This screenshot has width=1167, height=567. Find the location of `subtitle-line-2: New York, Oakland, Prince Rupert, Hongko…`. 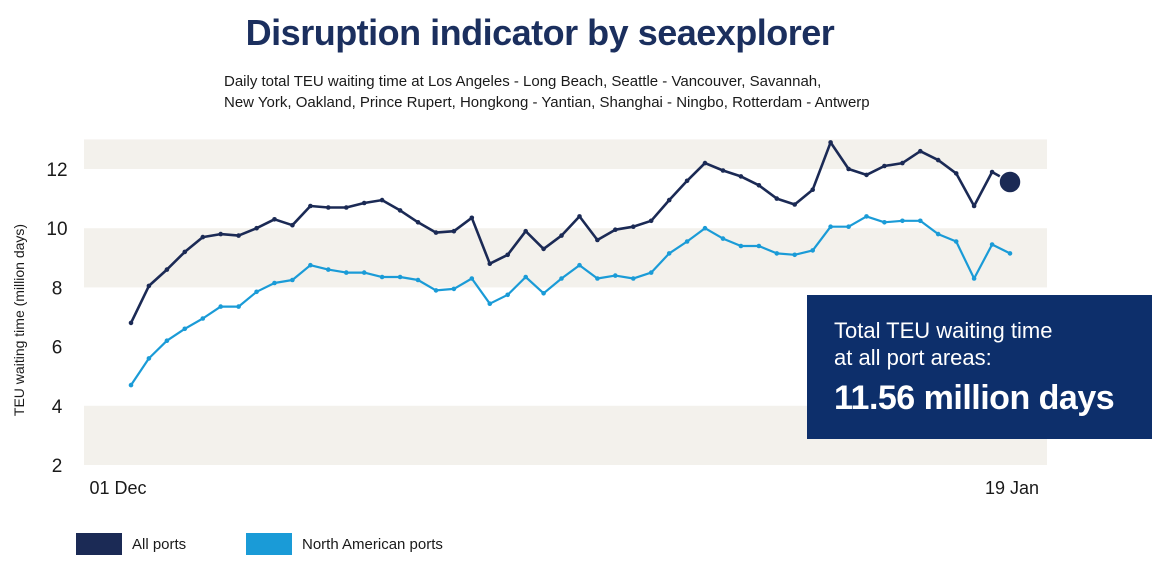

subtitle-line-2: New York, Oakland, Prince Rupert, Hongko… is located at coordinates (547, 102).